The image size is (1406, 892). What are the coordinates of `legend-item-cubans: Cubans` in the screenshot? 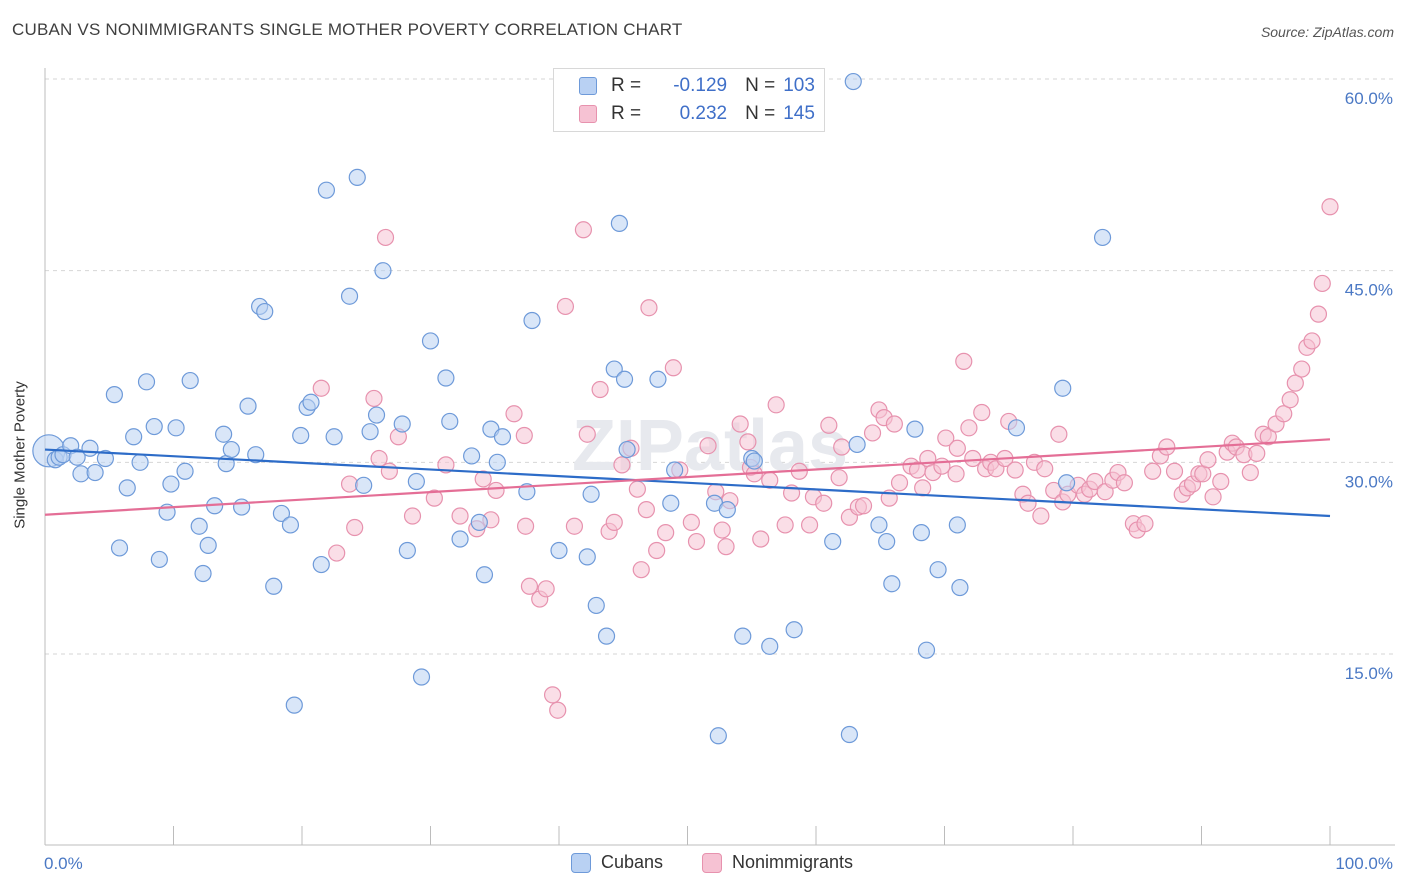 It's located at (617, 862).